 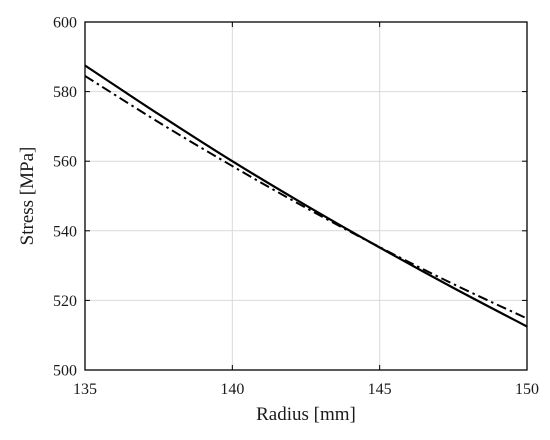 I want to click on x-axis-title: Radius [mm], so click(x=306, y=414).